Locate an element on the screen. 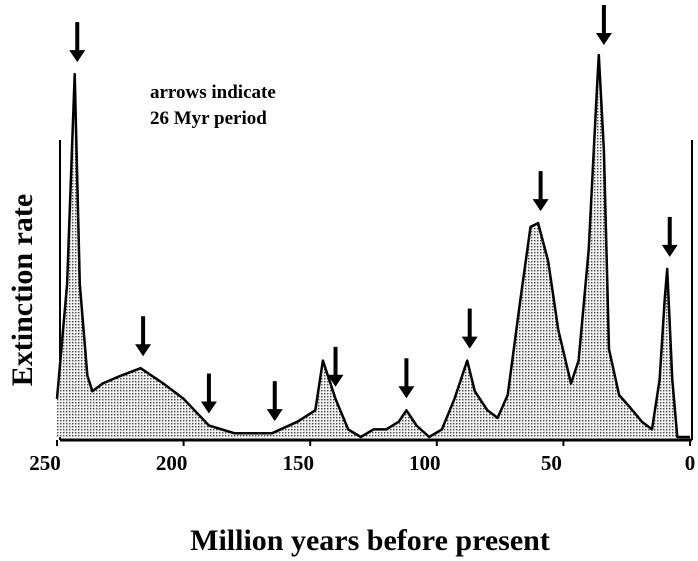 The height and width of the screenshot is (561, 698). annotation: arrows indicate is located at coordinates (213, 92).